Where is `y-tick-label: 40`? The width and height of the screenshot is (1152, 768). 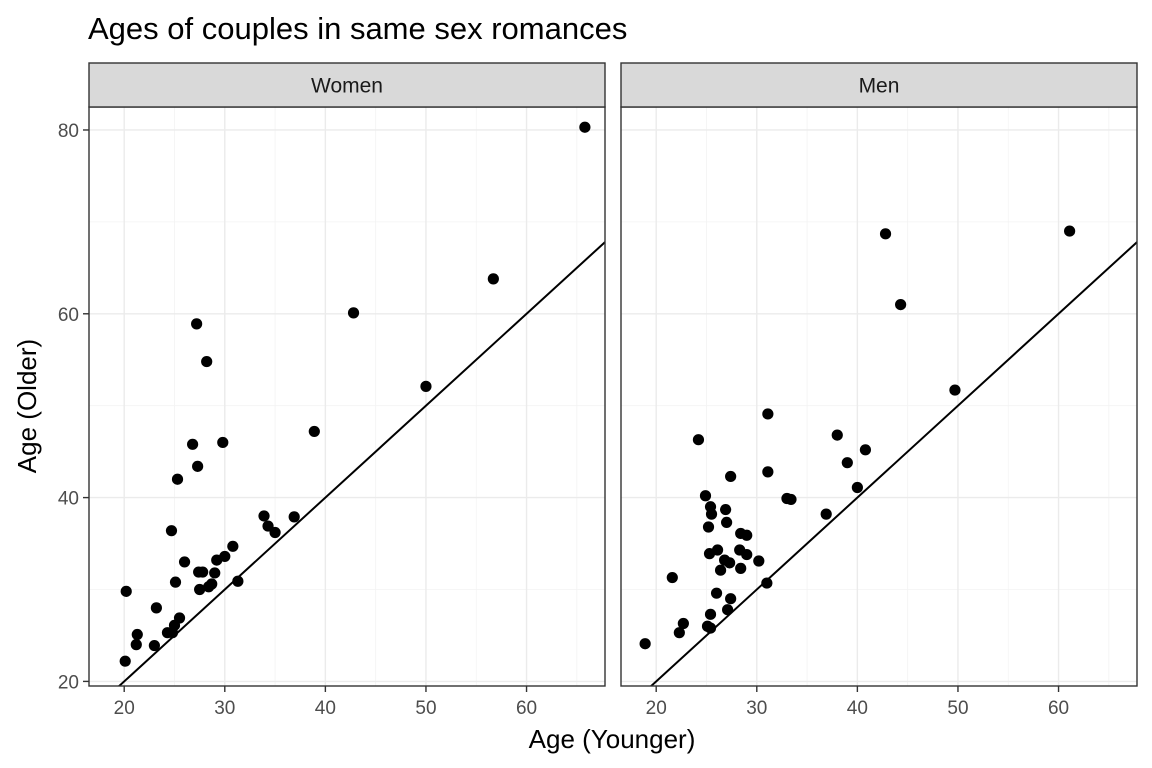
y-tick-label: 40 is located at coordinates (68, 499).